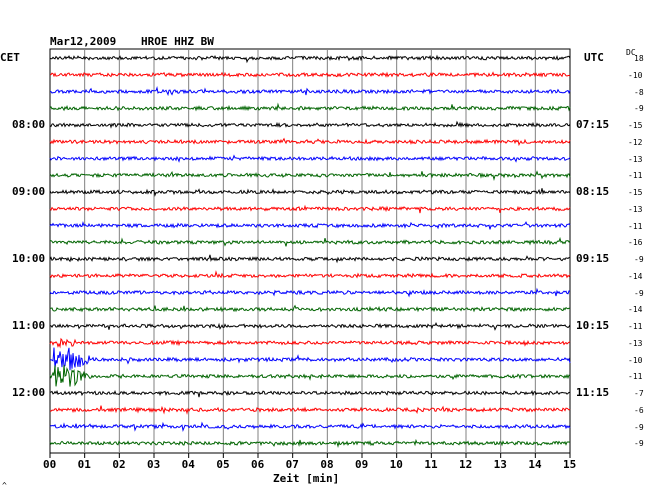 The width and height of the screenshot is (650, 494). I want to click on dc-label: DC, so click(631, 52).